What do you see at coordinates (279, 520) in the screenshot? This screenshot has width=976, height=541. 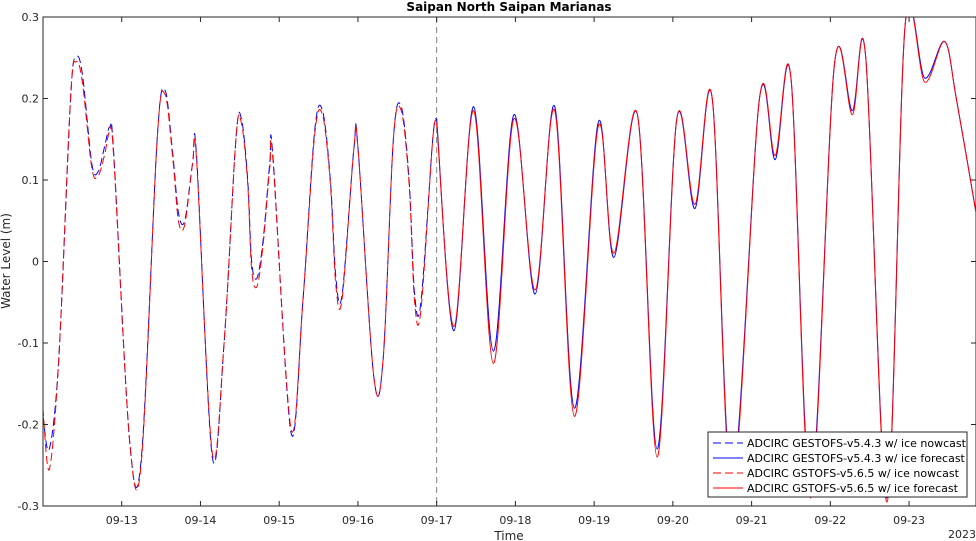 I see `x-tick-label: 09-15` at bounding box center [279, 520].